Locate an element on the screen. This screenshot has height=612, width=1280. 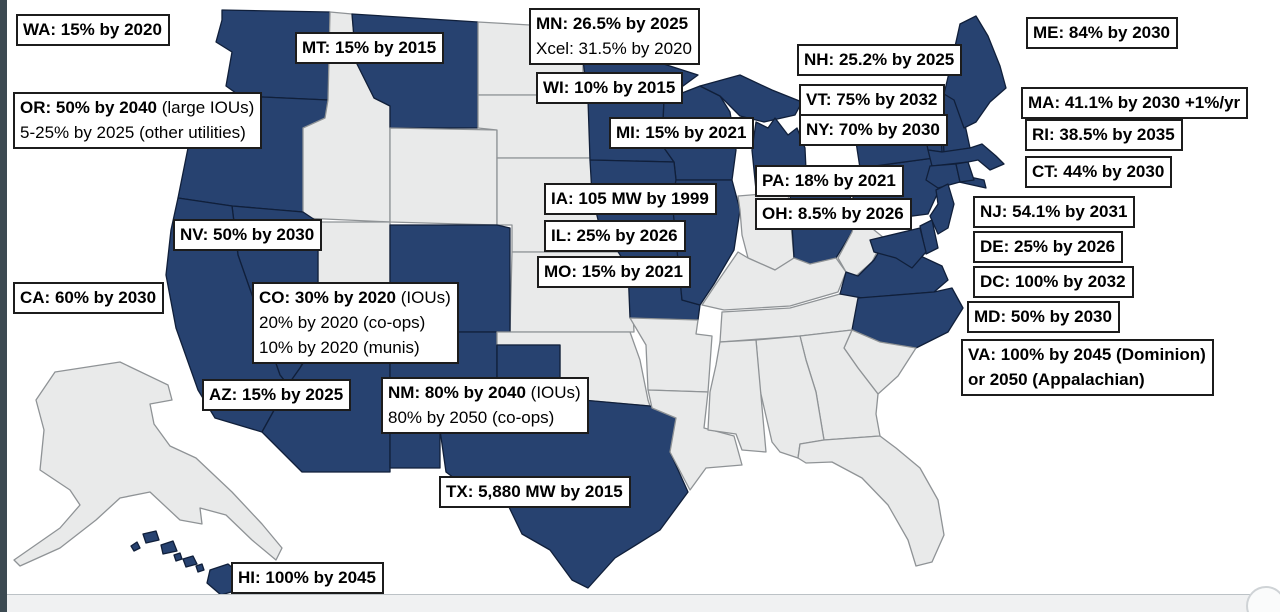
state-label-line: 10% by 2020 (munis) is located at coordinates (339, 347).